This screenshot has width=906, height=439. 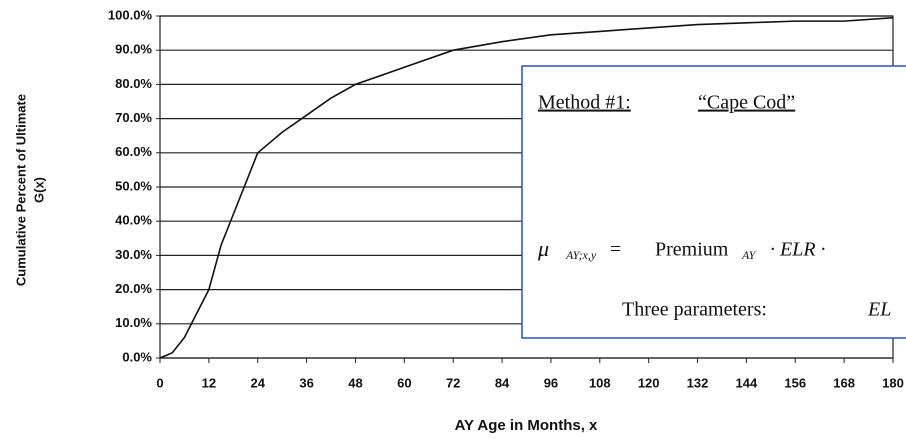 What do you see at coordinates (798, 250) in the screenshot?
I see `formula-part: · ELR ·` at bounding box center [798, 250].